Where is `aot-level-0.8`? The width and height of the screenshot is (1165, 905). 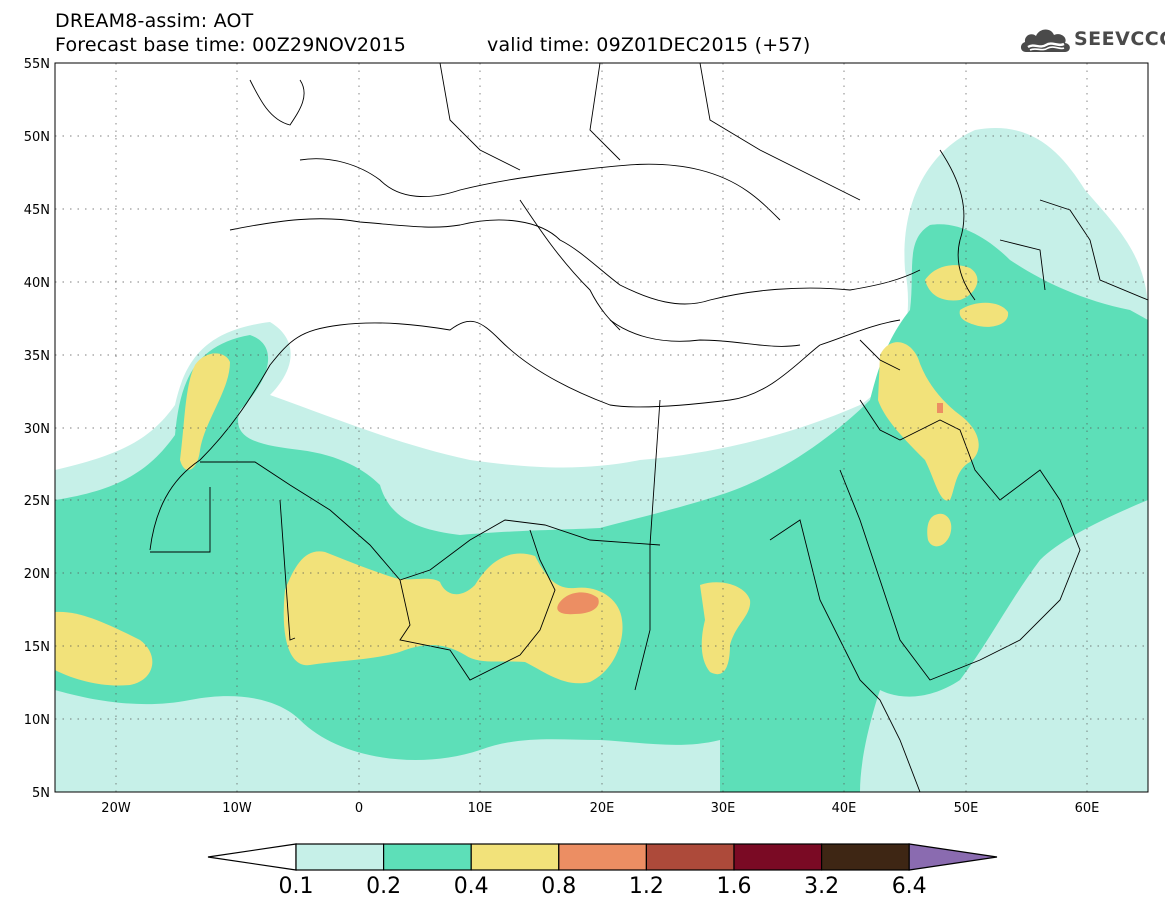 aot-level-0.8 is located at coordinates (750, 509).